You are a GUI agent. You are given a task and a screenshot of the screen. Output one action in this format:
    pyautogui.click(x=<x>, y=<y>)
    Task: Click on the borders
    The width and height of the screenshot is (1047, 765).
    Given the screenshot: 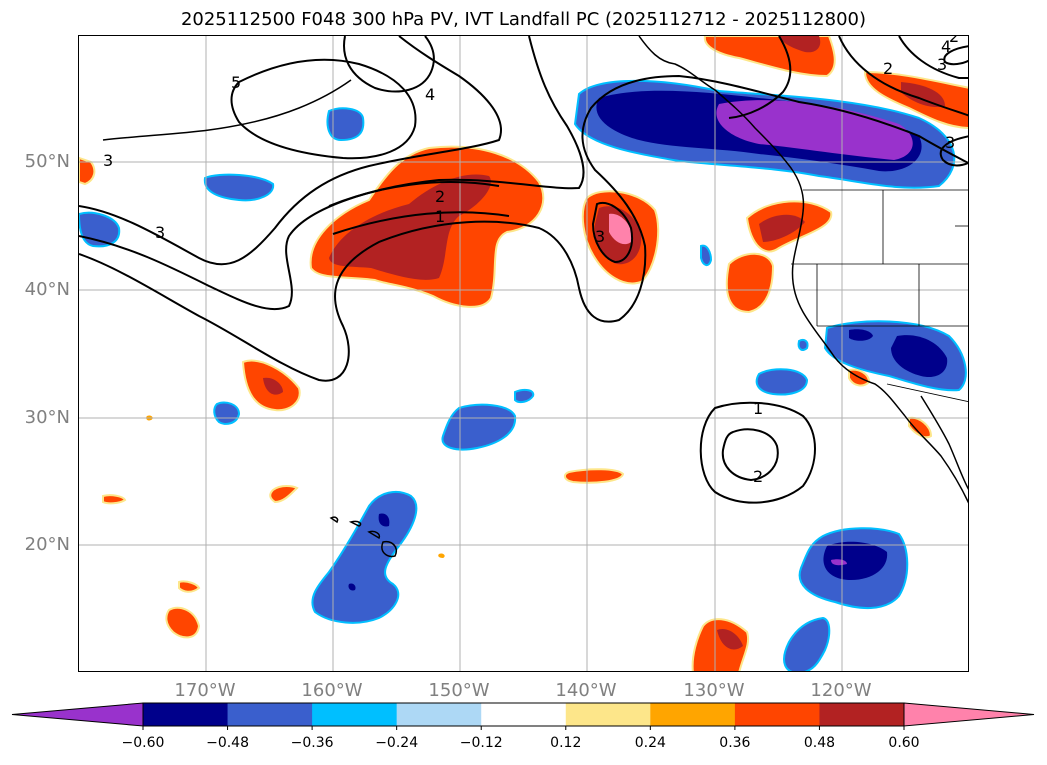 What is the action you would take?
    pyautogui.click(x=879, y=295)
    